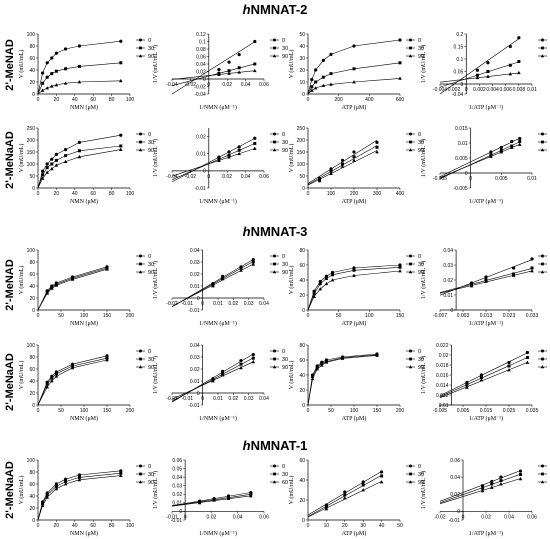  I want to click on x-axis-label: 1/ATP (μM⁻¹), so click(486, 107).